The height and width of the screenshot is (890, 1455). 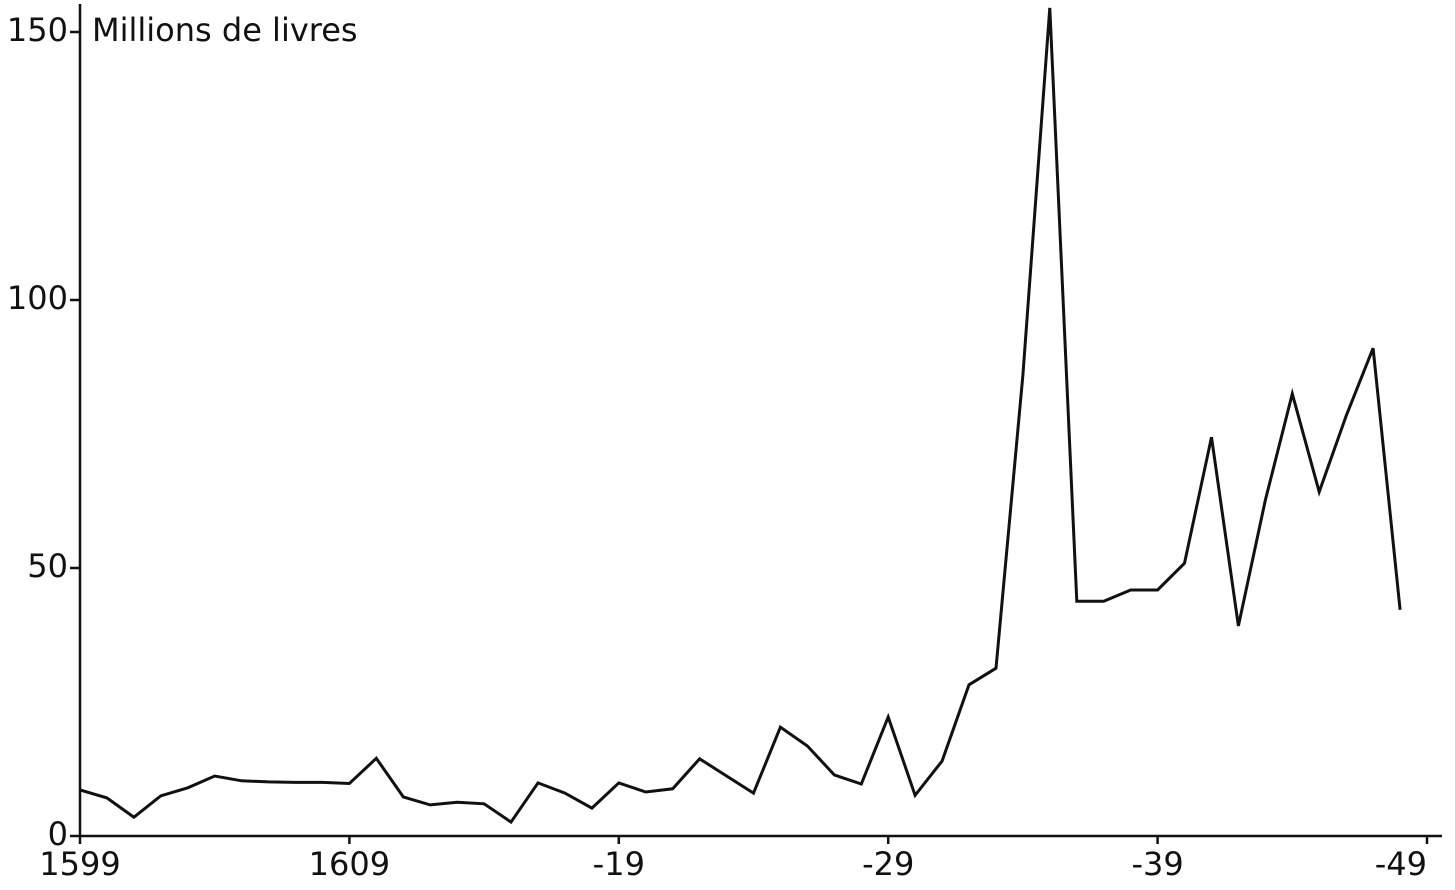 What do you see at coordinates (37, 298) in the screenshot?
I see `y-tick-label: 100` at bounding box center [37, 298].